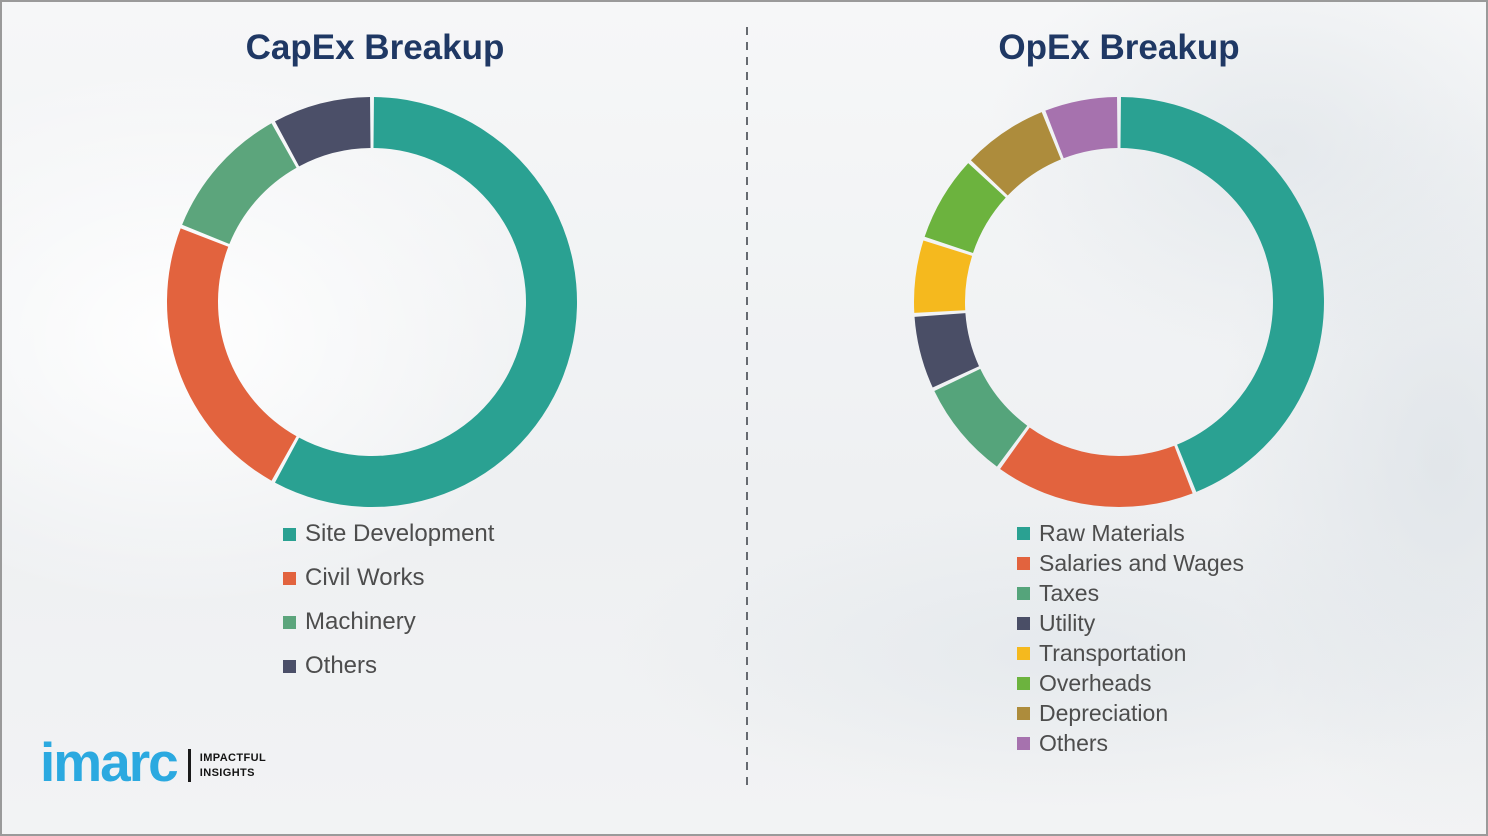  I want to click on donut-segment-site-development, so click(426, 302).